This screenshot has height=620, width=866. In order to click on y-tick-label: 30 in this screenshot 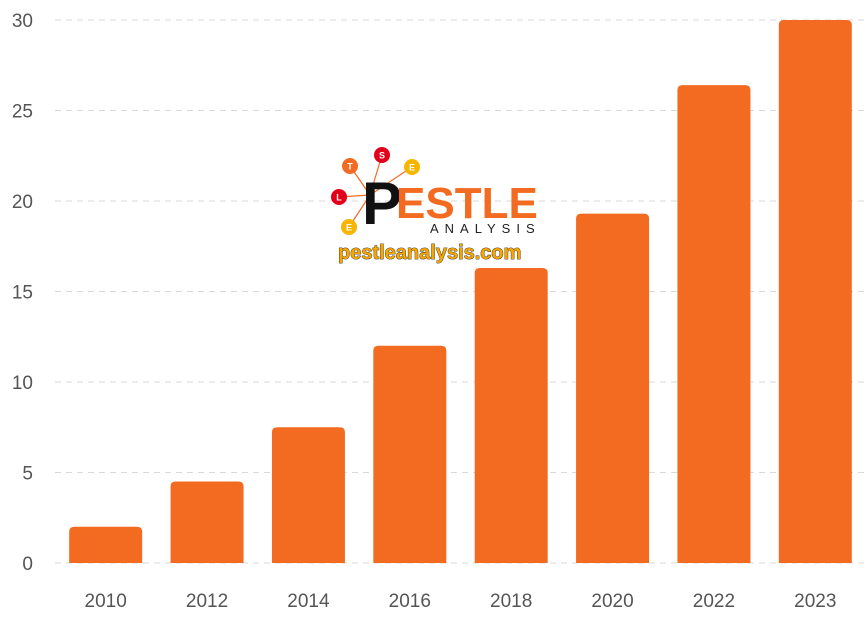, I will do `click(22, 21)`.